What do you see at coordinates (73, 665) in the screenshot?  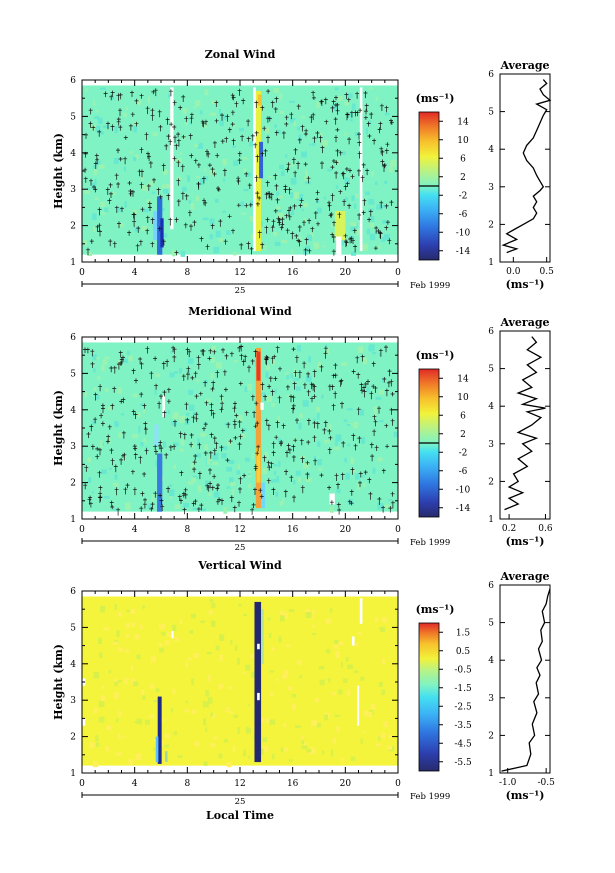 I see `y-tick-label: 4` at bounding box center [73, 665].